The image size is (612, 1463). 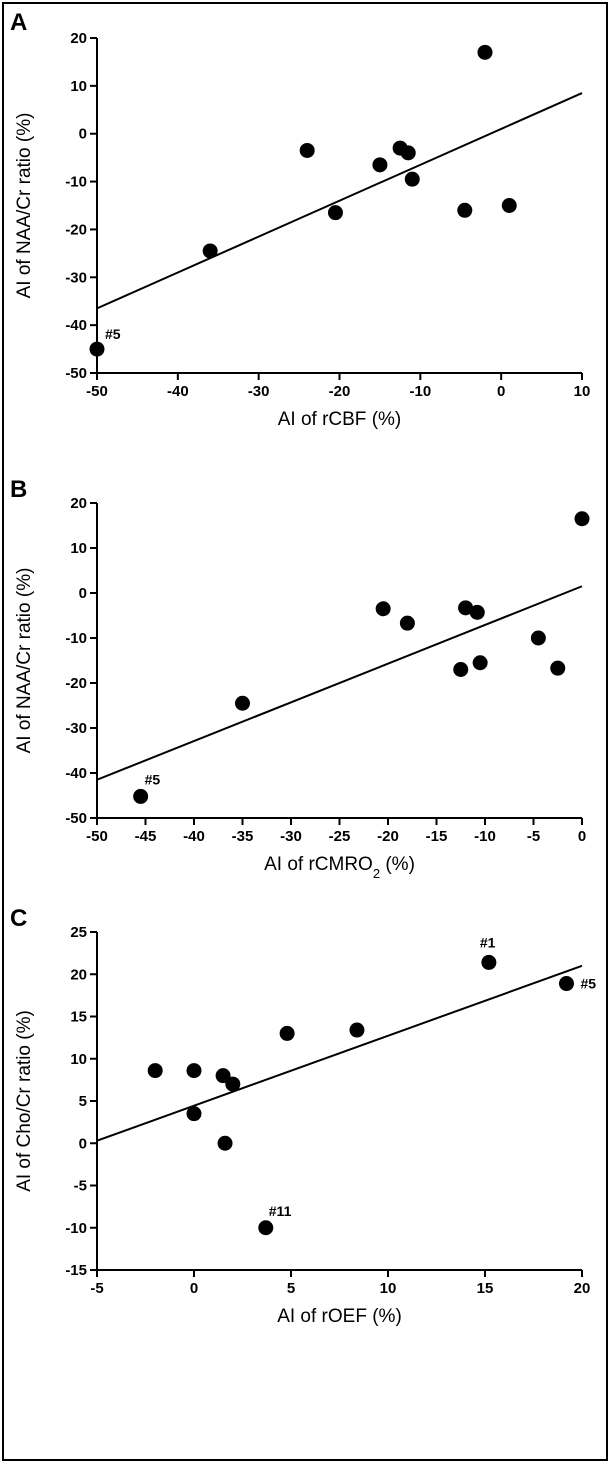 What do you see at coordinates (339, 1316) in the screenshot?
I see `x-axis-title: AI of rOEF (%)` at bounding box center [339, 1316].